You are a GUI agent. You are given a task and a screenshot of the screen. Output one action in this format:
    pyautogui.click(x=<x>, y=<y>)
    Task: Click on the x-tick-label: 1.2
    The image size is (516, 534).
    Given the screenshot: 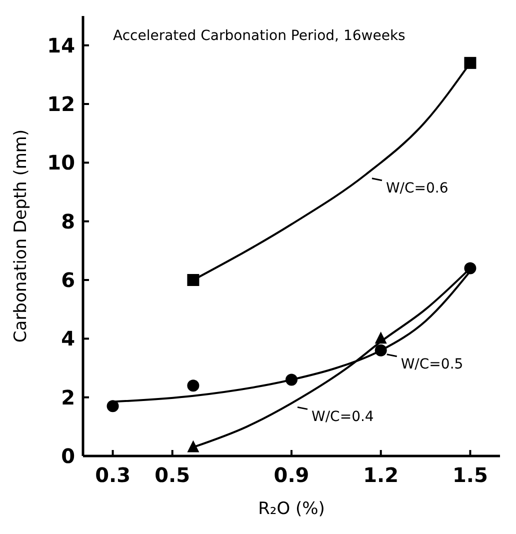 What is the action you would take?
    pyautogui.click(x=381, y=475)
    